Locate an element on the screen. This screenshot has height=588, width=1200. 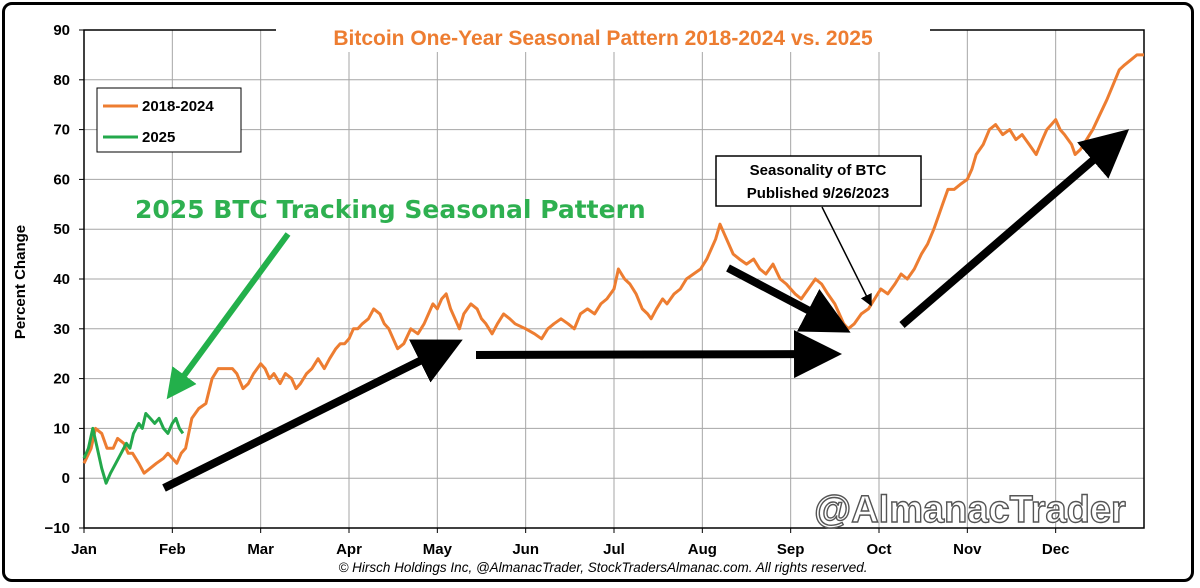
x-tick-label-aug: Aug is located at coordinates (702, 549).